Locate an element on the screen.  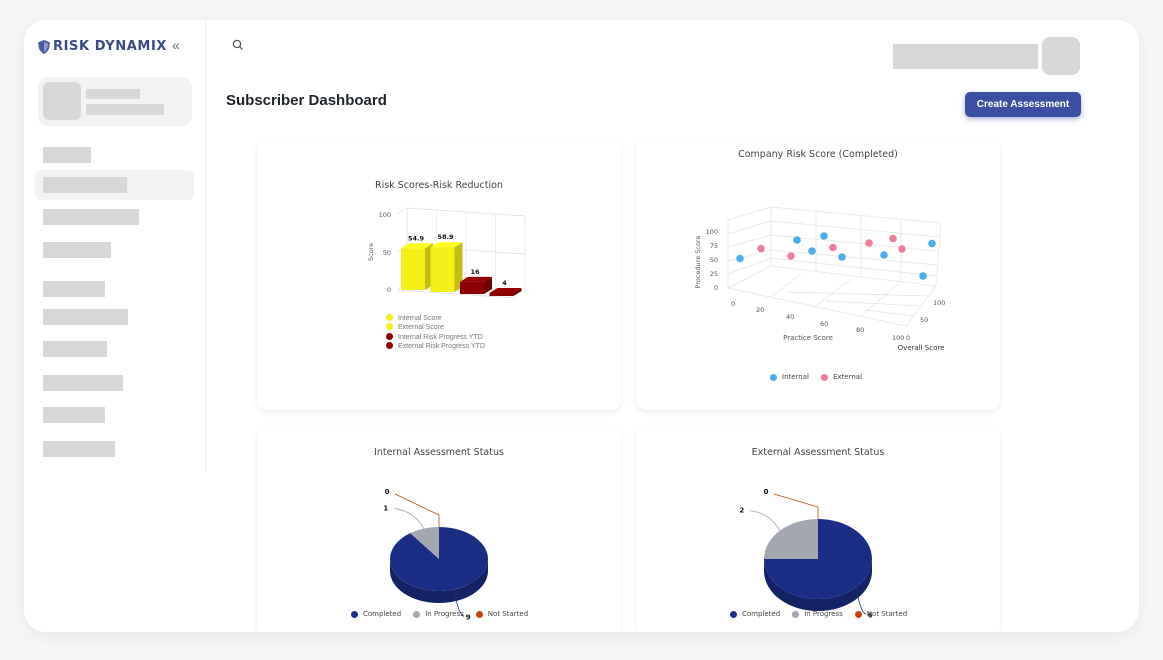
legend-item: External is located at coordinates (841, 377).